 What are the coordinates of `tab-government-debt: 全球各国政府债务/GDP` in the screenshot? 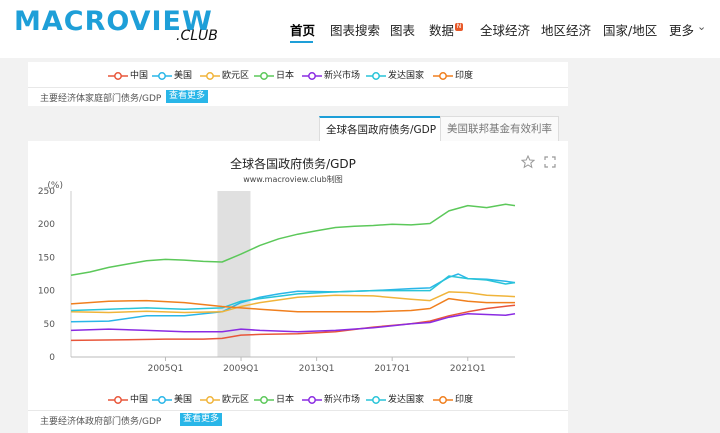 It's located at (381, 129).